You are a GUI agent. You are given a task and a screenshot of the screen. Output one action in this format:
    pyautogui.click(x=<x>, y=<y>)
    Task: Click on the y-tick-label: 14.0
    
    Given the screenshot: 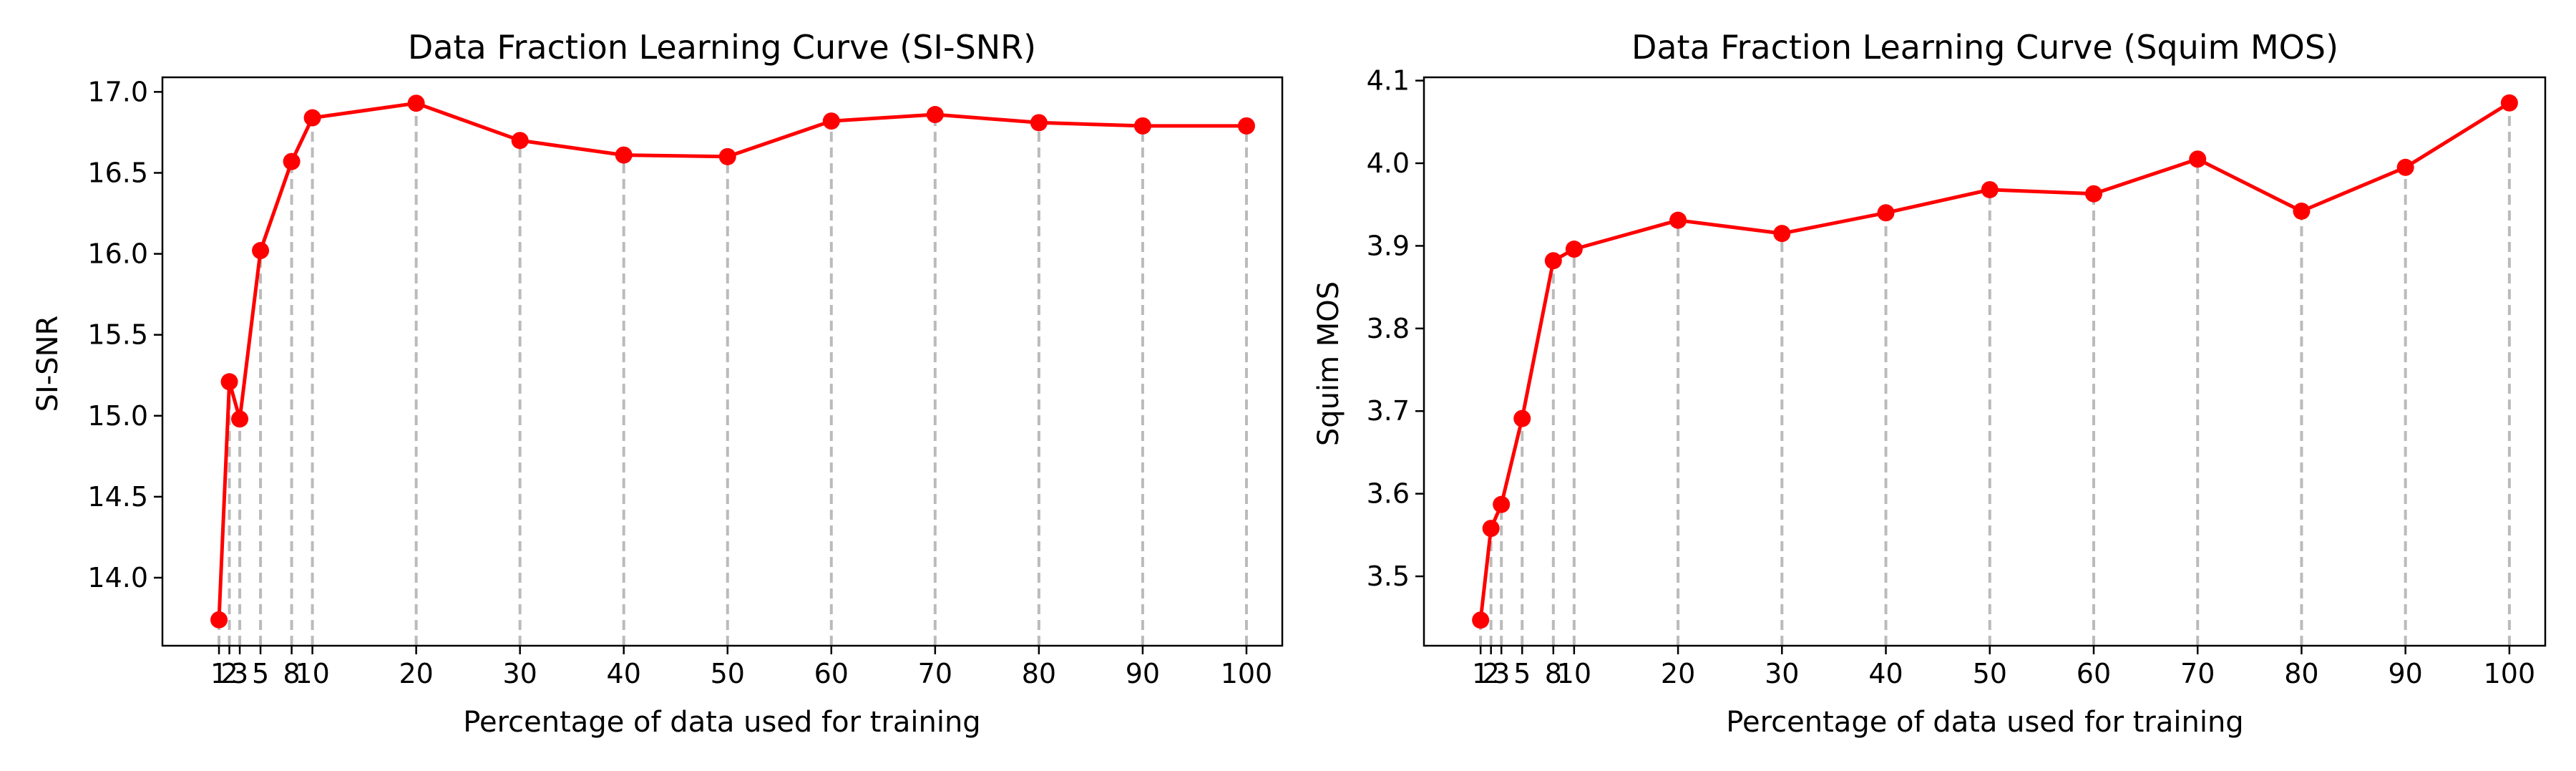 What is the action you would take?
    pyautogui.click(x=117, y=577)
    